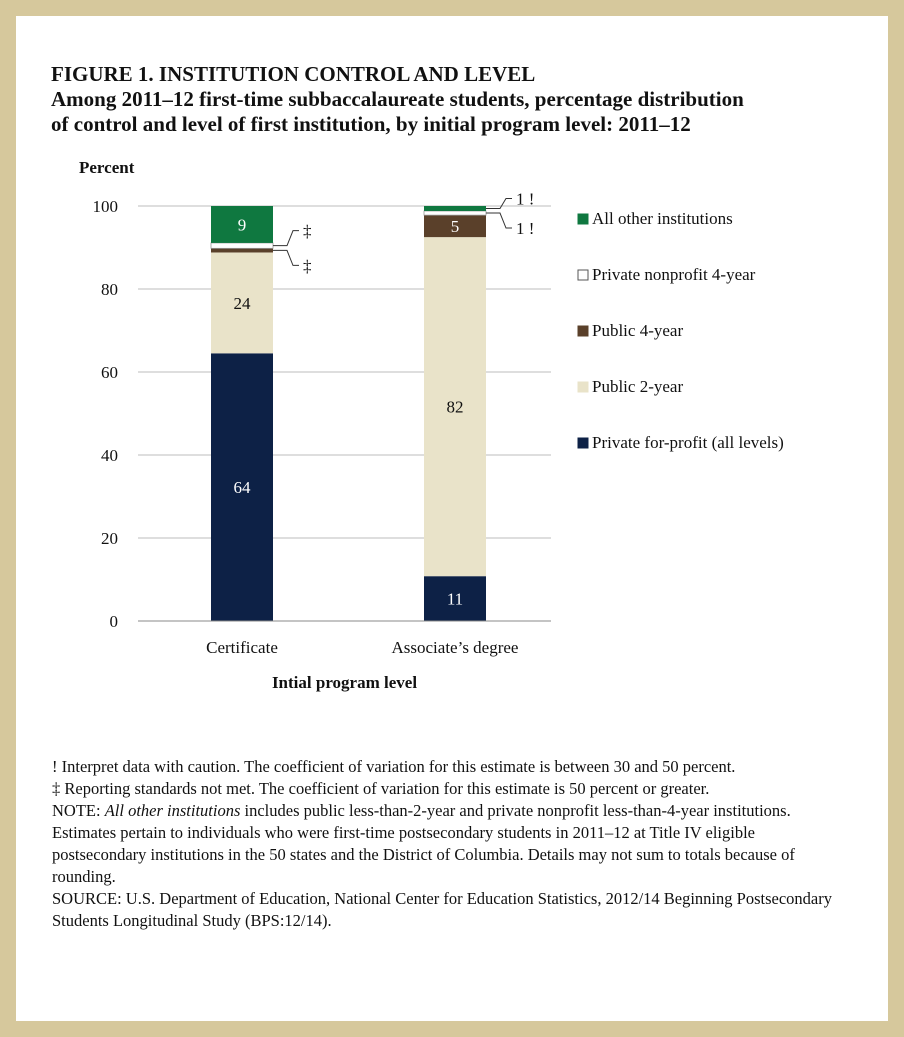 This screenshot has width=904, height=1037. Describe the element at coordinates (106, 206) in the screenshot. I see `y-tick-label: 100` at that location.